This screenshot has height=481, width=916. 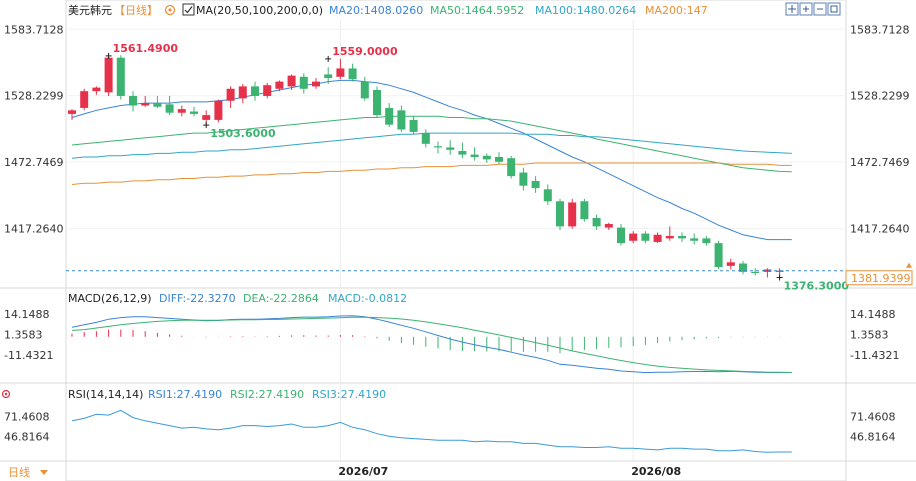 I want to click on checkbox-icon, so click(x=188, y=9).